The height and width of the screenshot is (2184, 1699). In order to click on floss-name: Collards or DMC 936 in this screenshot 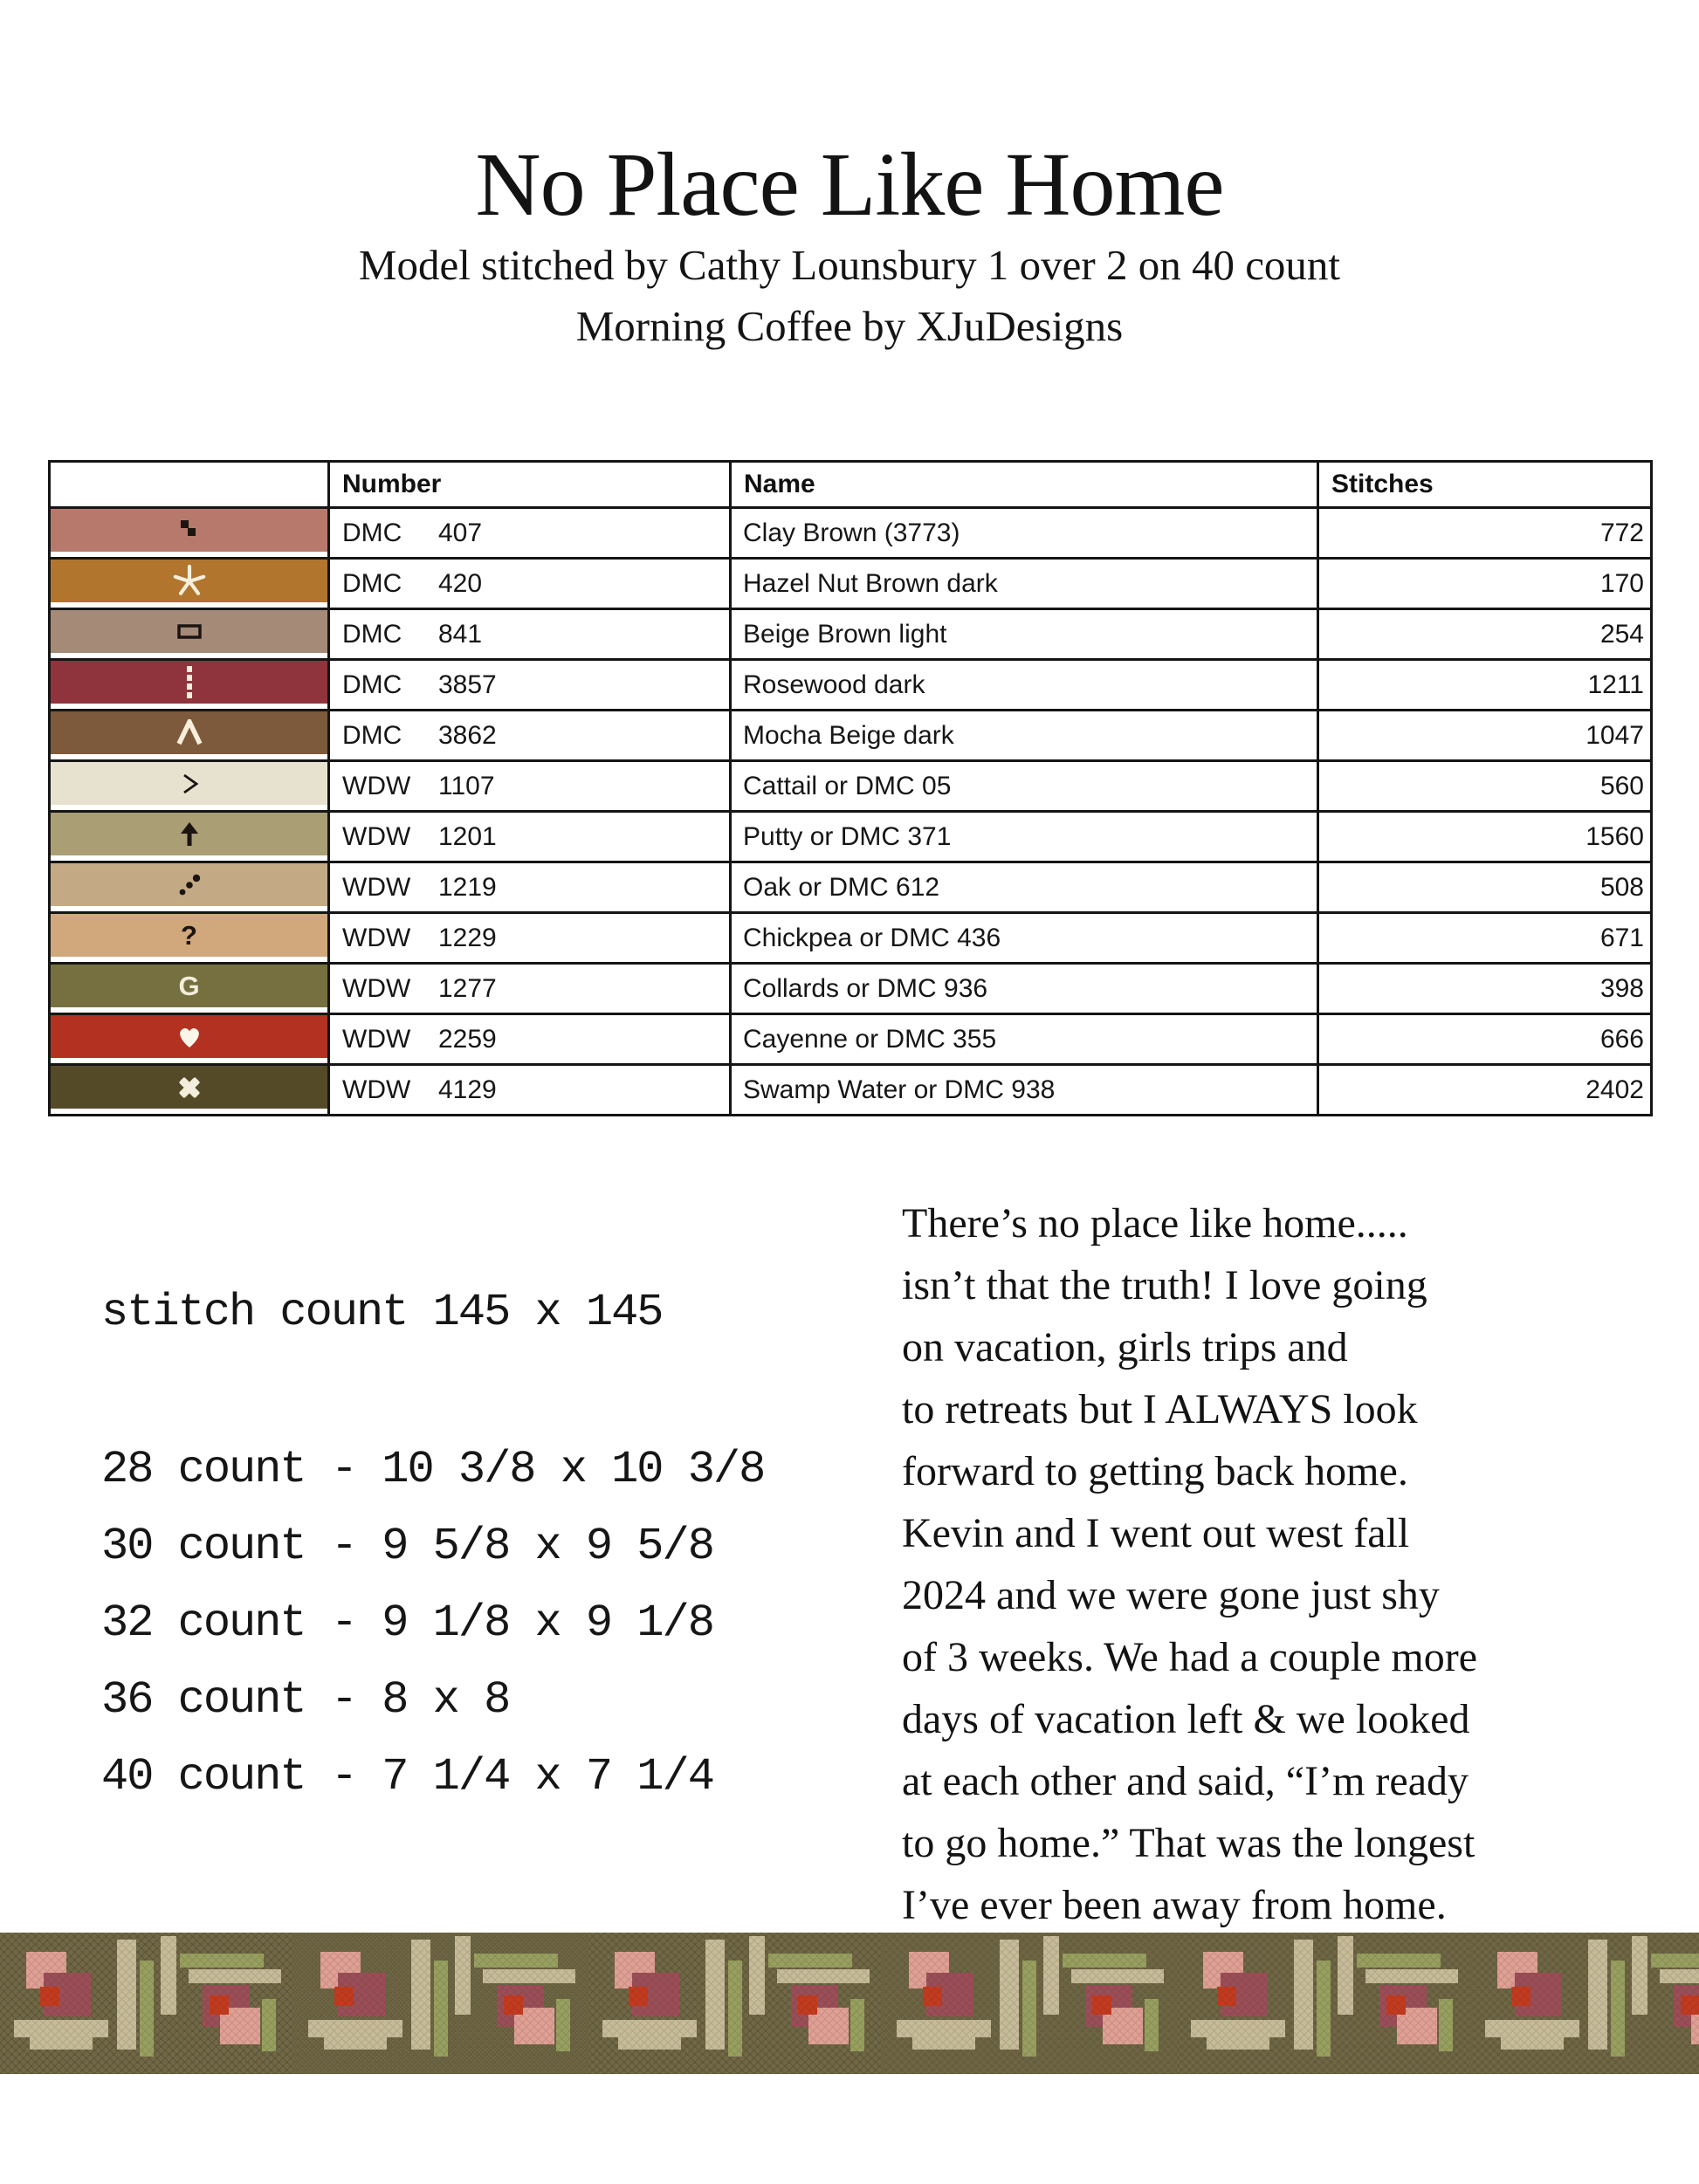, I will do `click(1024, 988)`.